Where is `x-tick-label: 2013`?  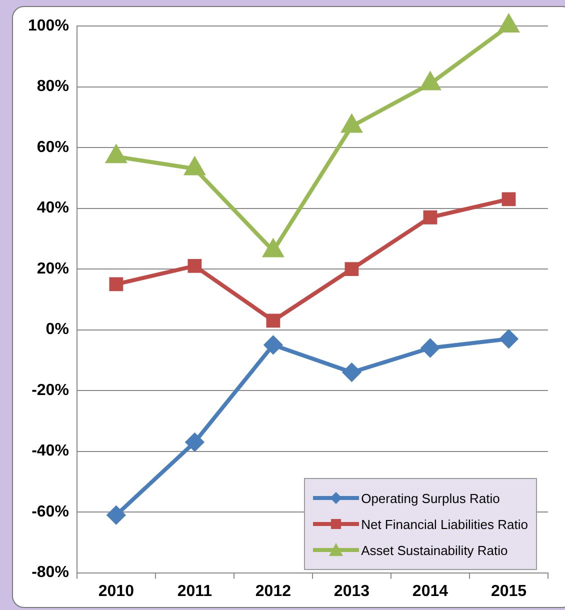 x-tick-label: 2013 is located at coordinates (352, 591).